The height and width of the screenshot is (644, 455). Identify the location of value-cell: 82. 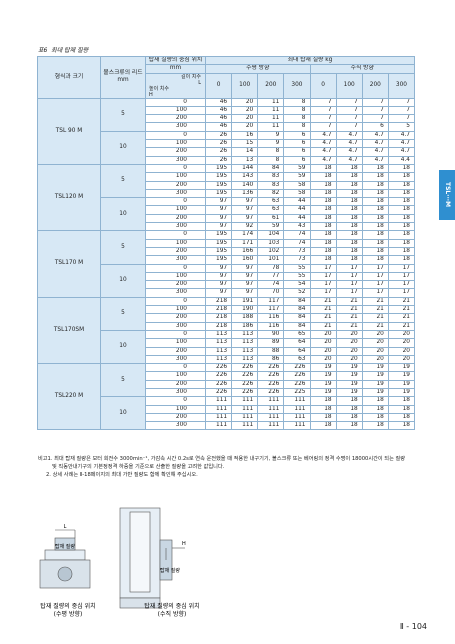
(271, 193).